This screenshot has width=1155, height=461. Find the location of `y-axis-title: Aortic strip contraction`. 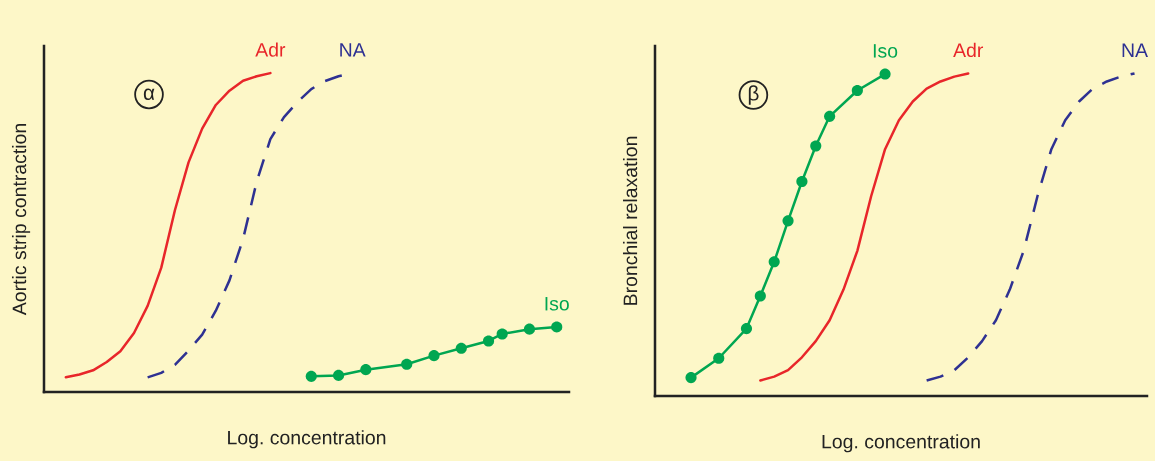

y-axis-title: Aortic strip contraction is located at coordinates (21, 220).